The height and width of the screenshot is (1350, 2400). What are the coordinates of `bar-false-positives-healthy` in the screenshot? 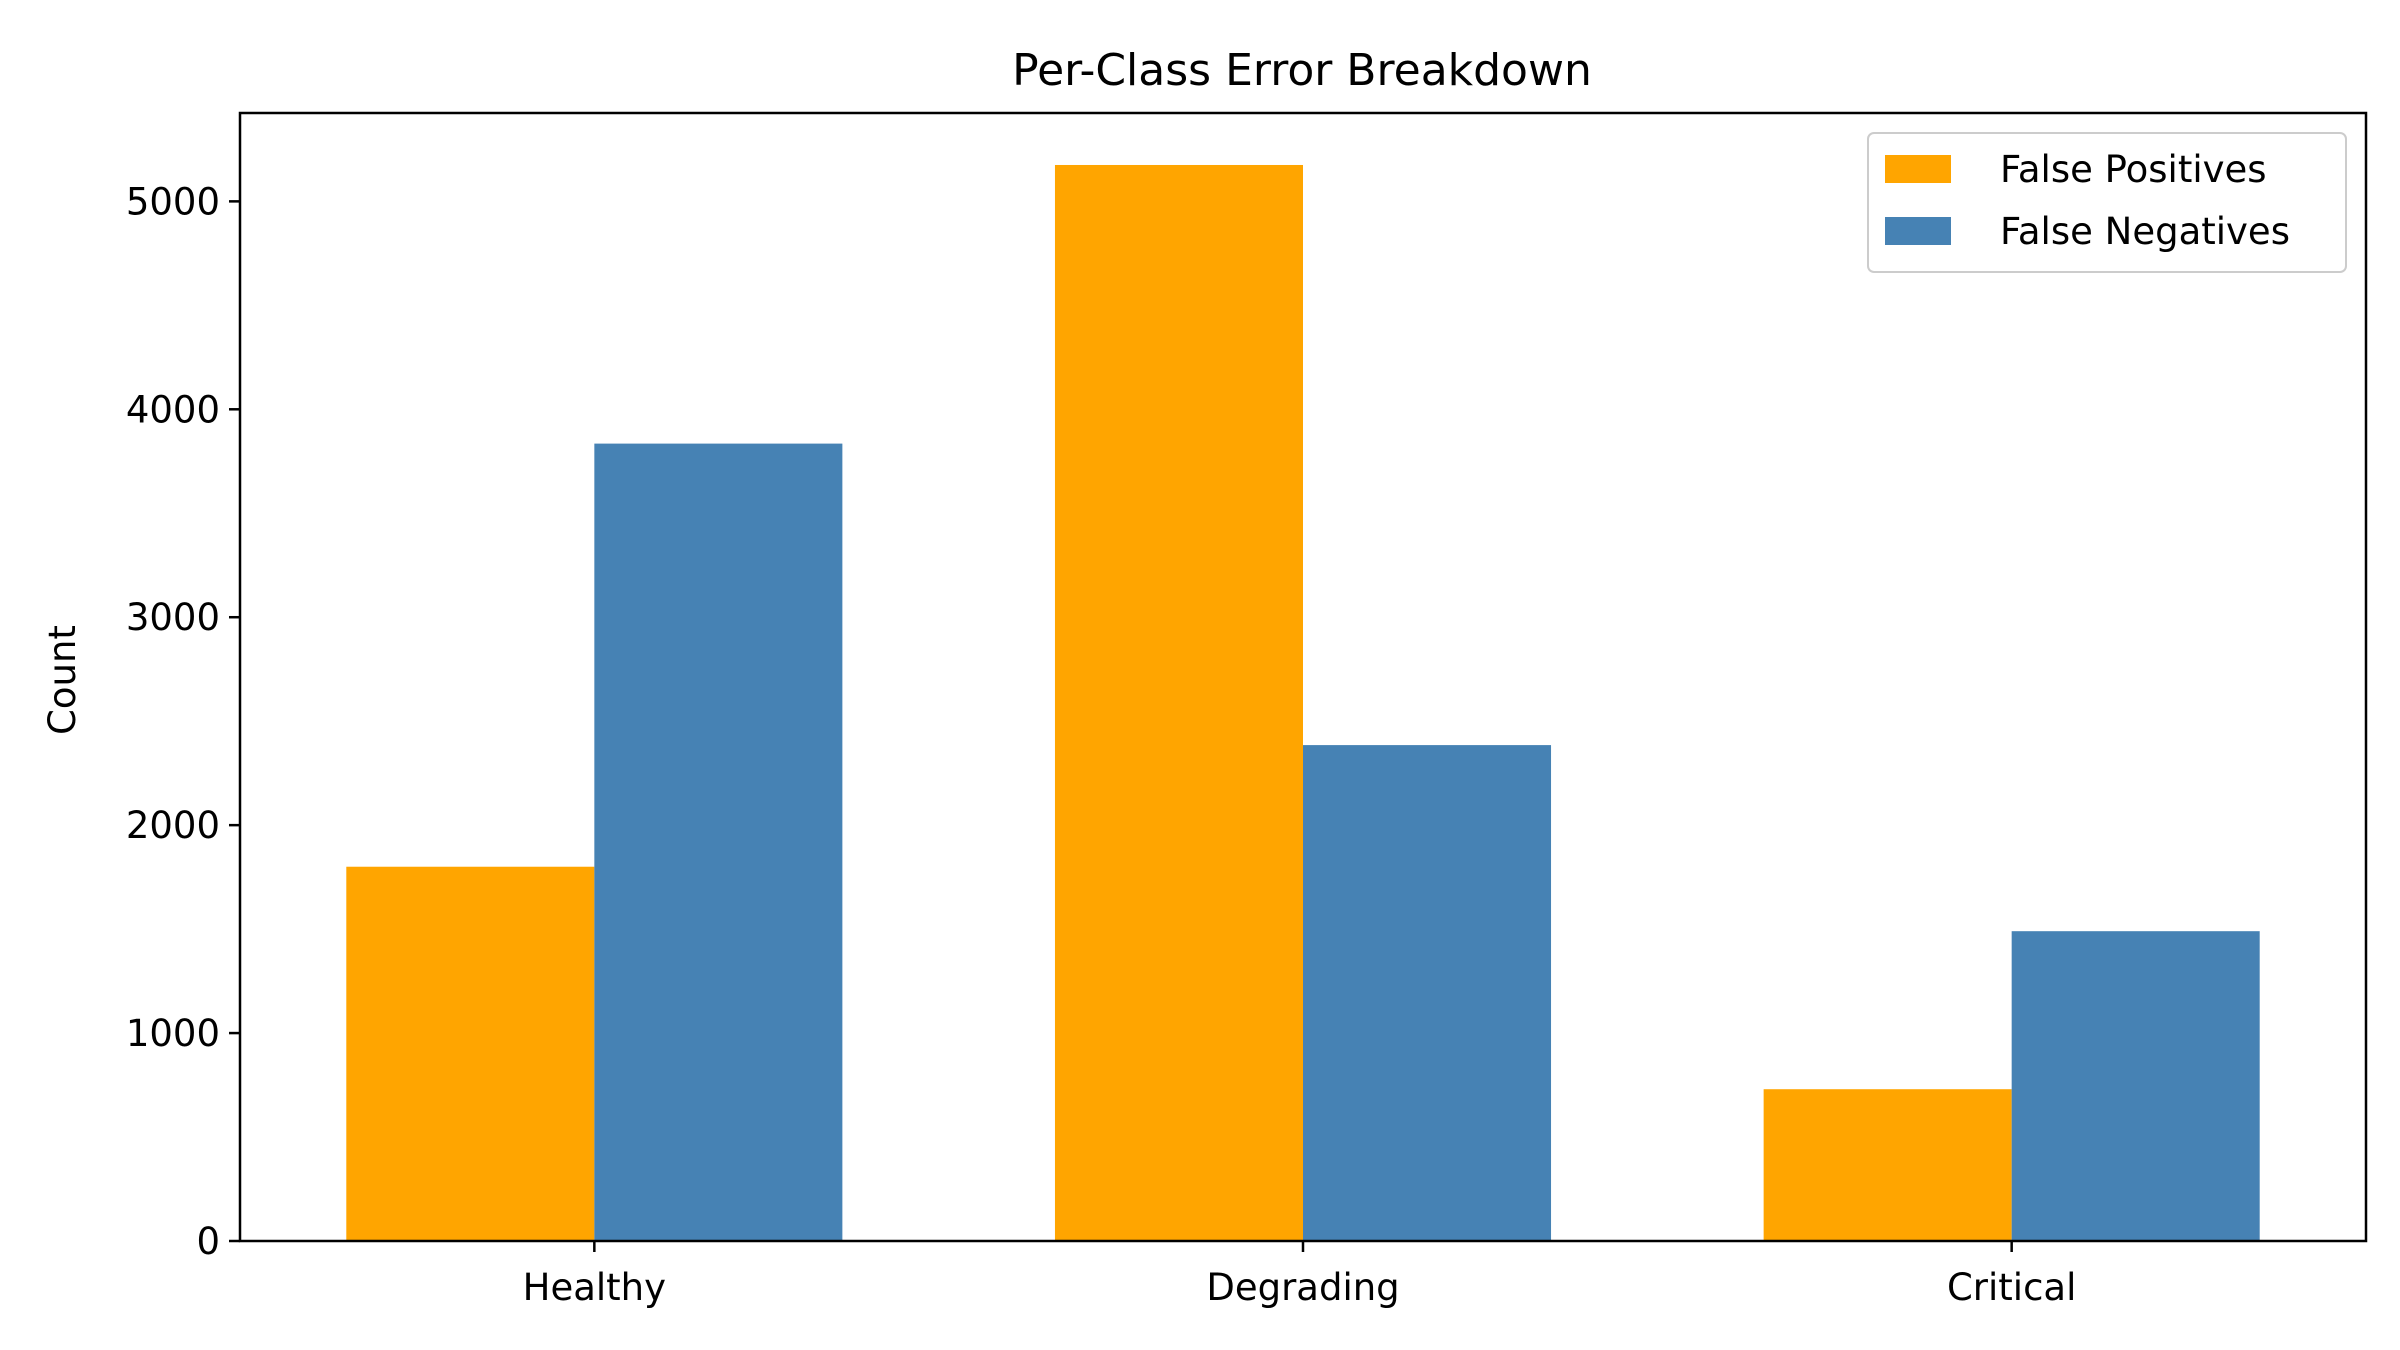 It's located at (470, 1053).